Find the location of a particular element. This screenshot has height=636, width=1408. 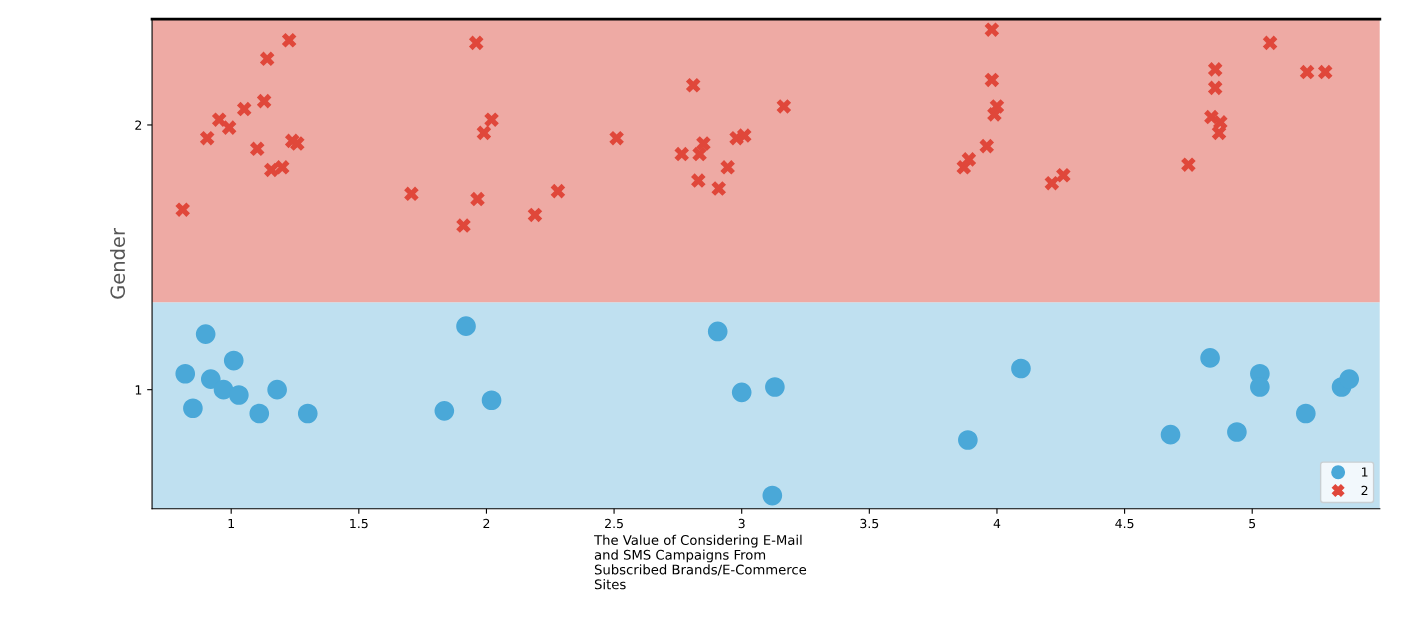

legend-label: 1 is located at coordinates (1365, 472).